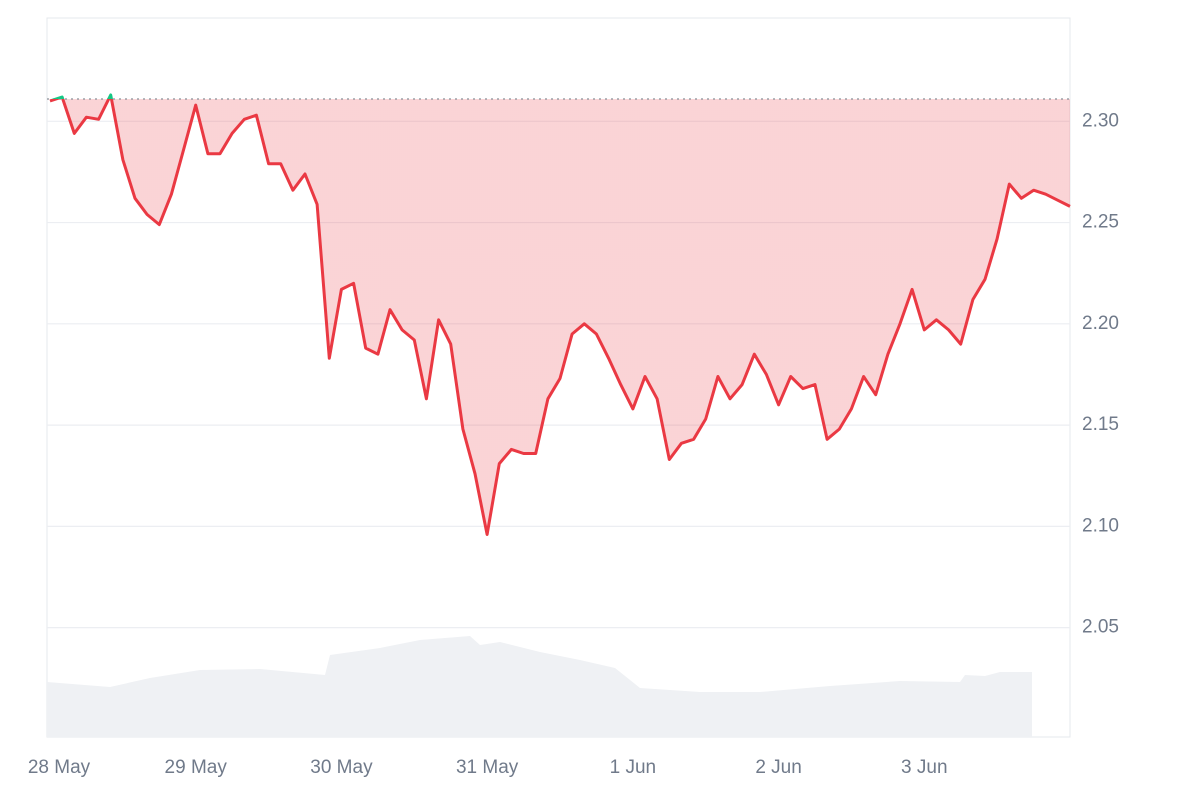  What do you see at coordinates (487, 767) in the screenshot?
I see `x-tick-label: 31 May` at bounding box center [487, 767].